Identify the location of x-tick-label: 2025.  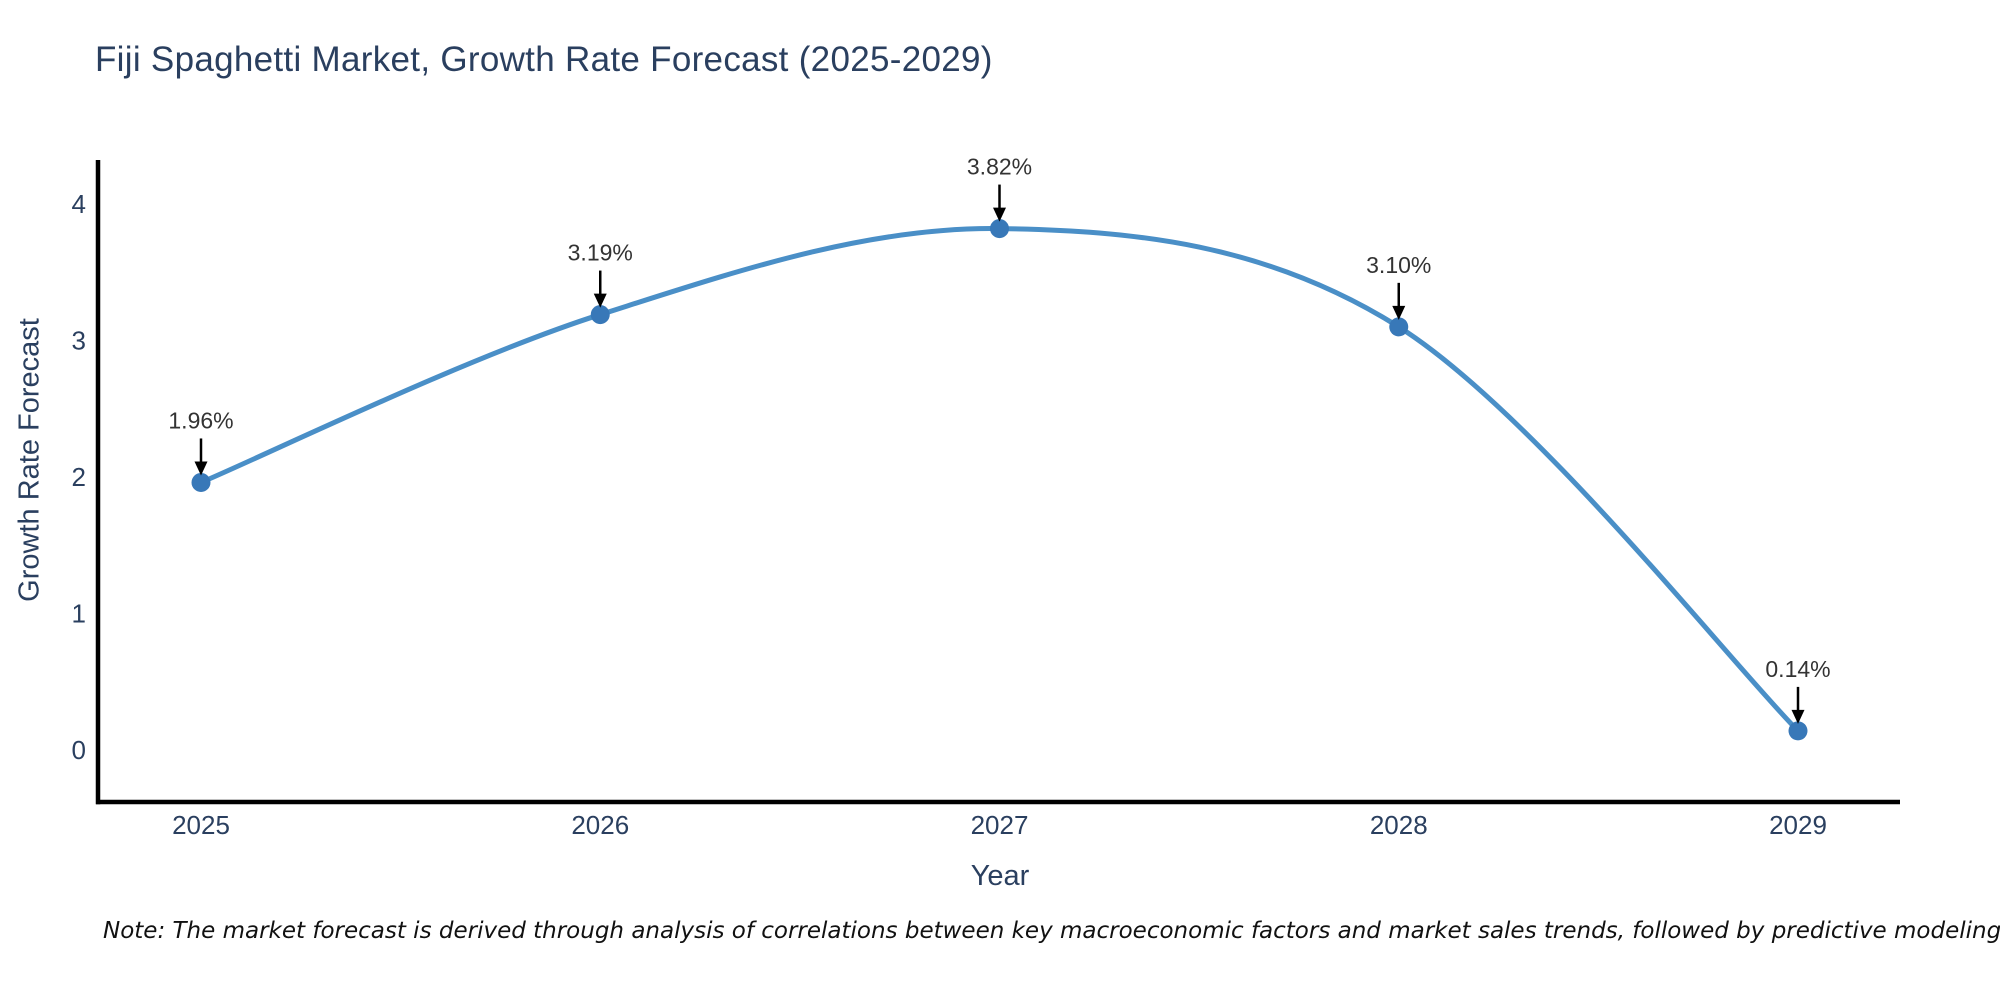
(201, 825).